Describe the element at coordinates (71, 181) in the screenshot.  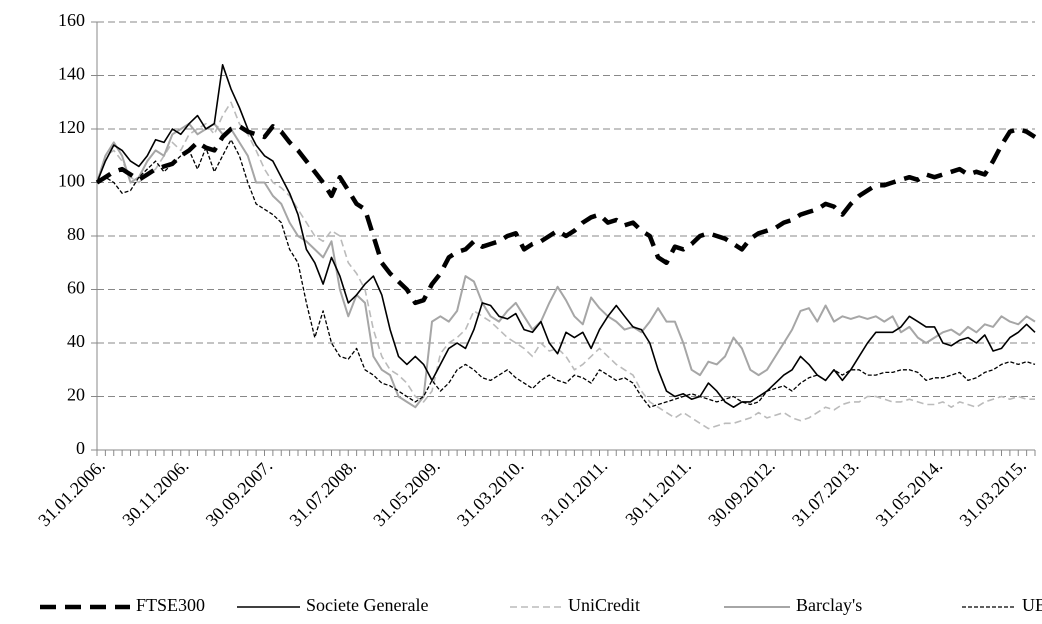
I see `y-tick-label: 100` at that location.